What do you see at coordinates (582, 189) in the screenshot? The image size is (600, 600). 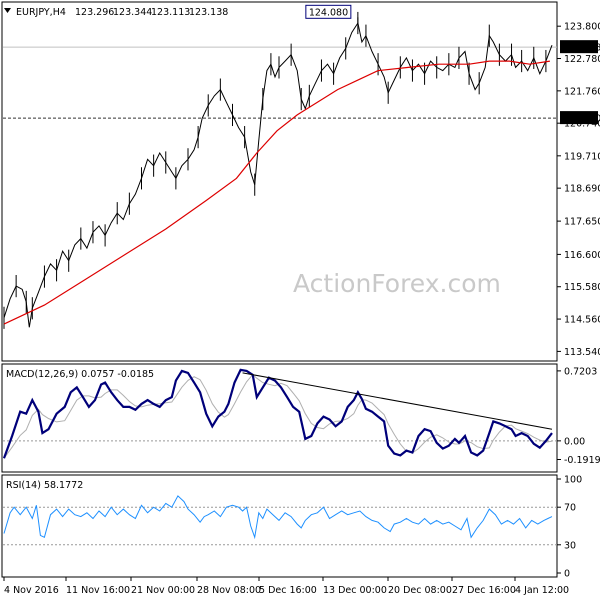 I see `price-tick-label: 118.690` at bounding box center [582, 189].